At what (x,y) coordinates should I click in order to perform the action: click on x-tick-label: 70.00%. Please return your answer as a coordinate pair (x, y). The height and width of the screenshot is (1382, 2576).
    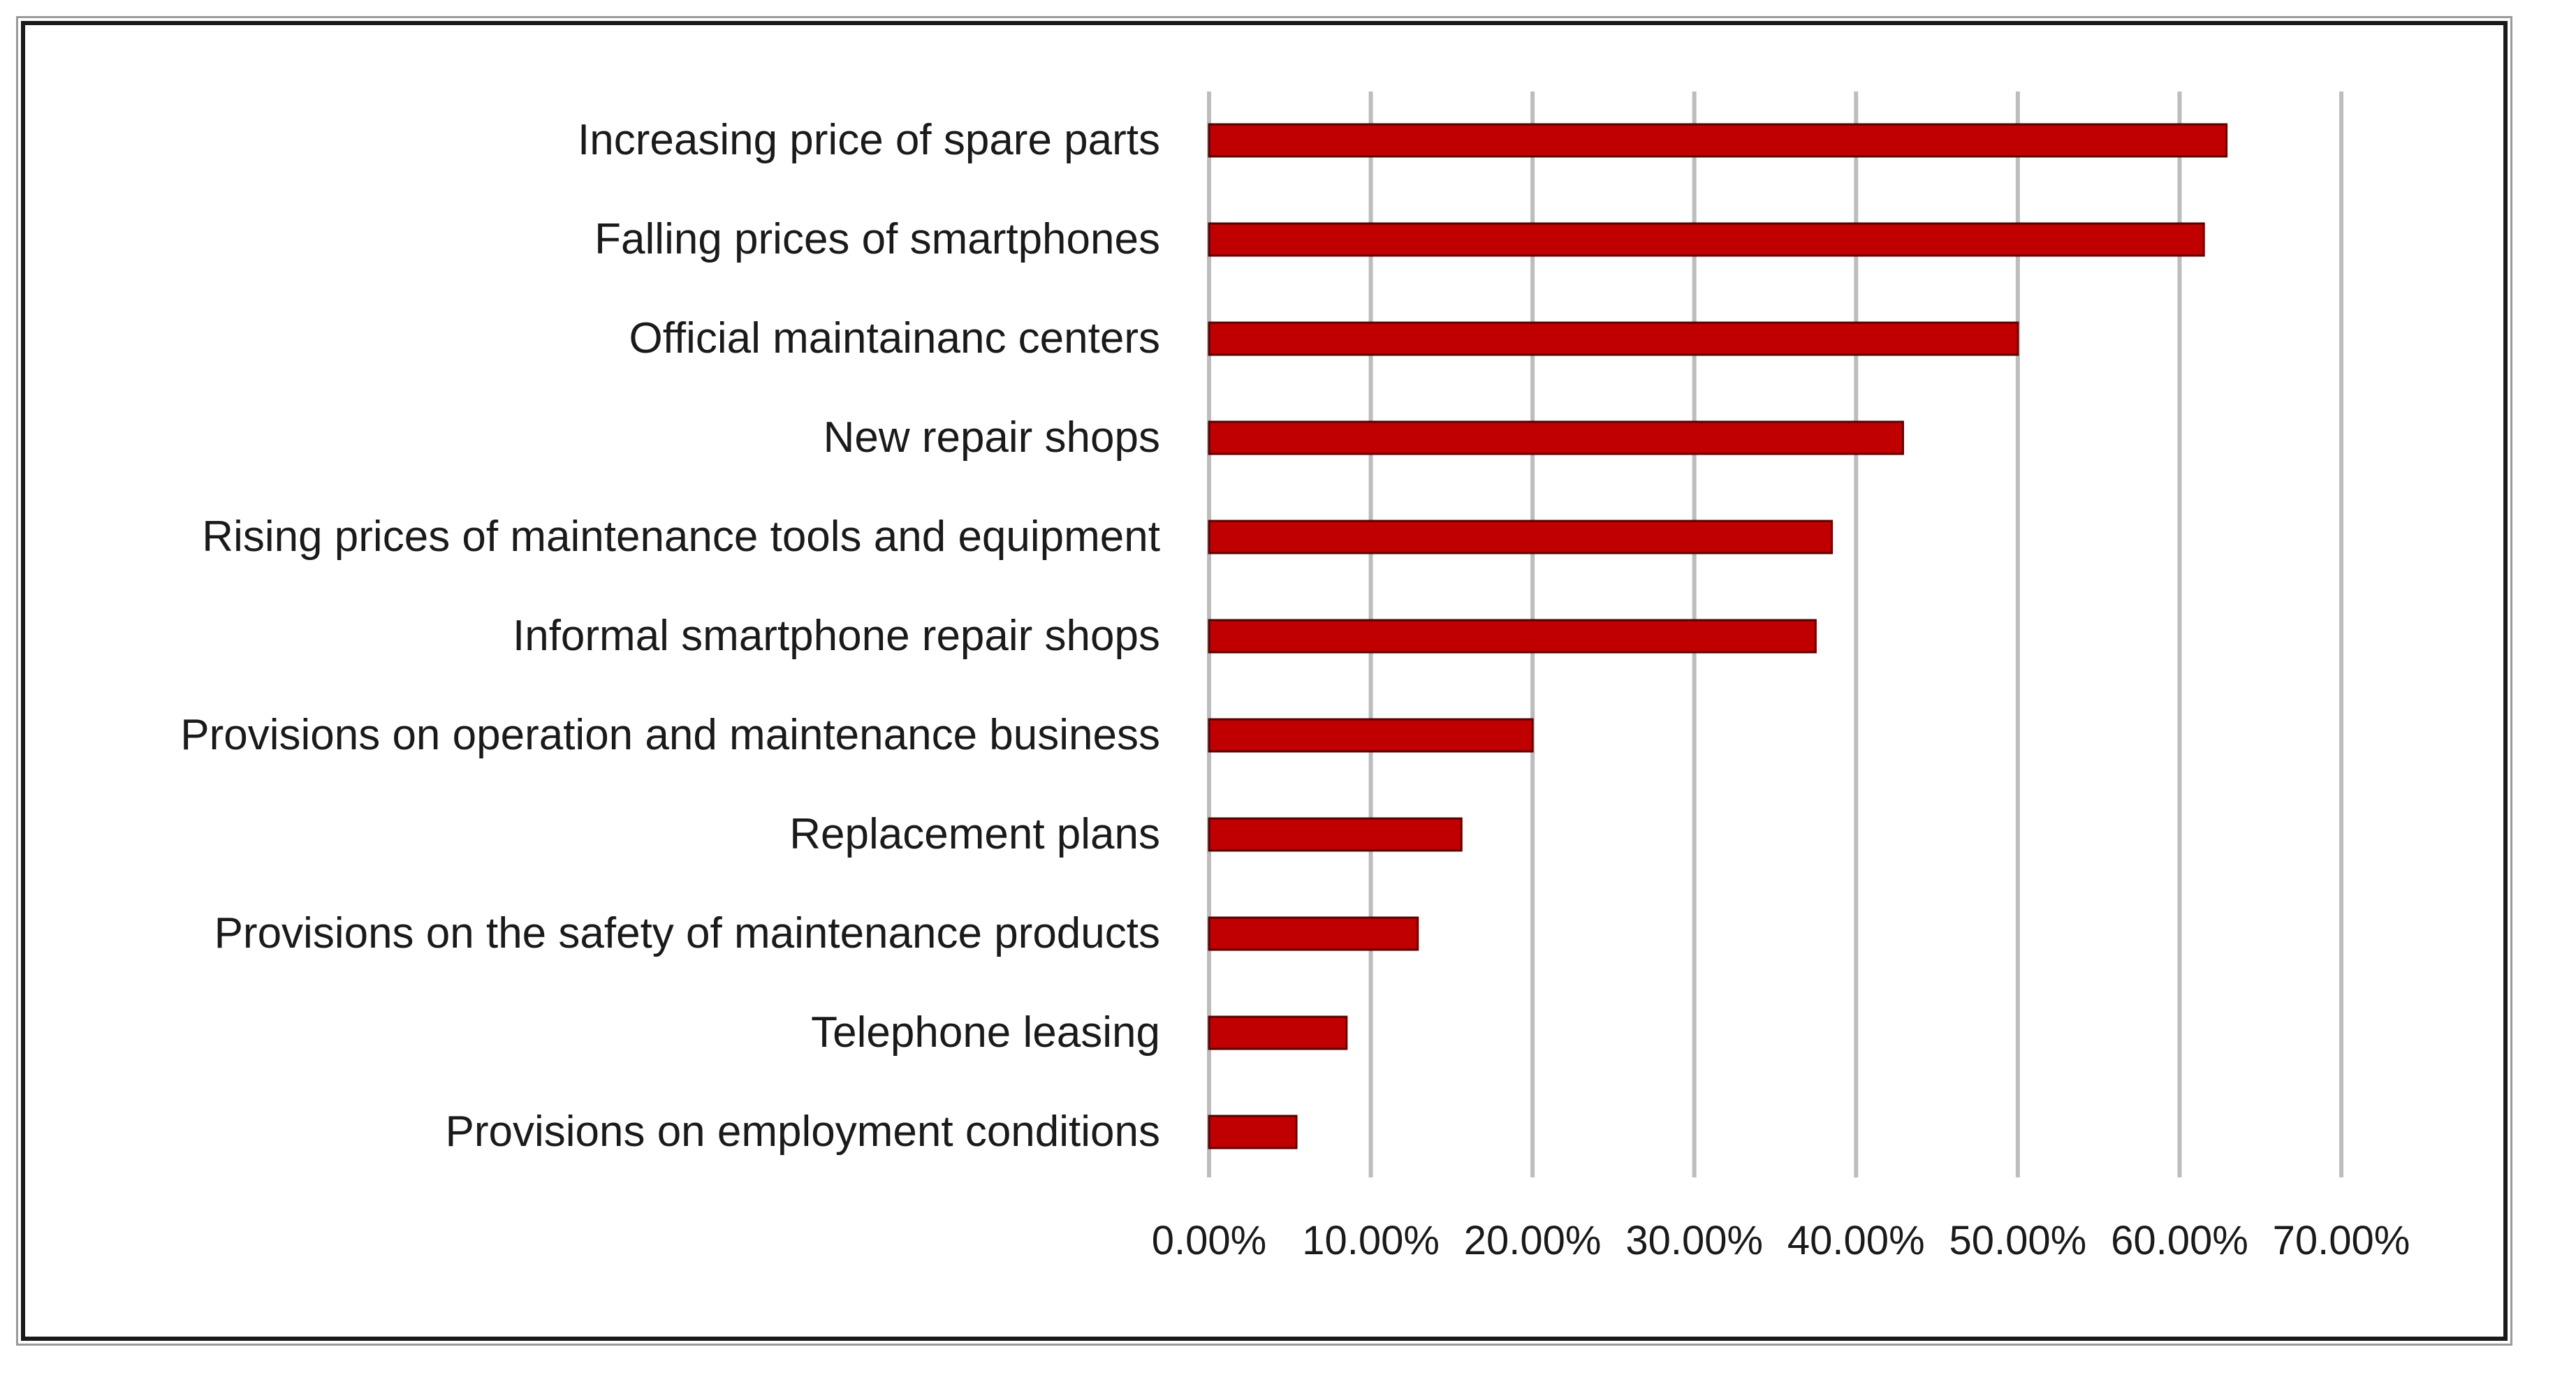
    Looking at the image, I should click on (2341, 1240).